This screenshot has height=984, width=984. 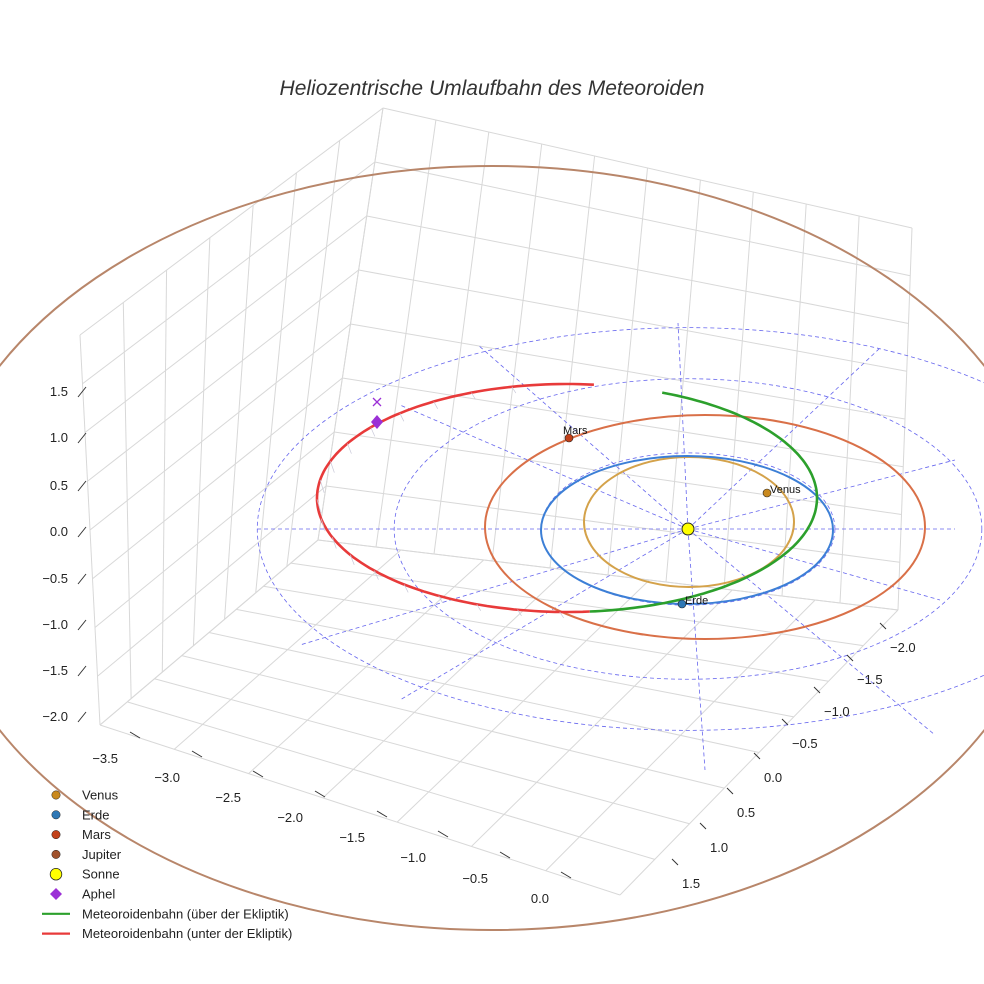 What do you see at coordinates (59, 437) in the screenshot?
I see `z-tick-label: 1.0` at bounding box center [59, 437].